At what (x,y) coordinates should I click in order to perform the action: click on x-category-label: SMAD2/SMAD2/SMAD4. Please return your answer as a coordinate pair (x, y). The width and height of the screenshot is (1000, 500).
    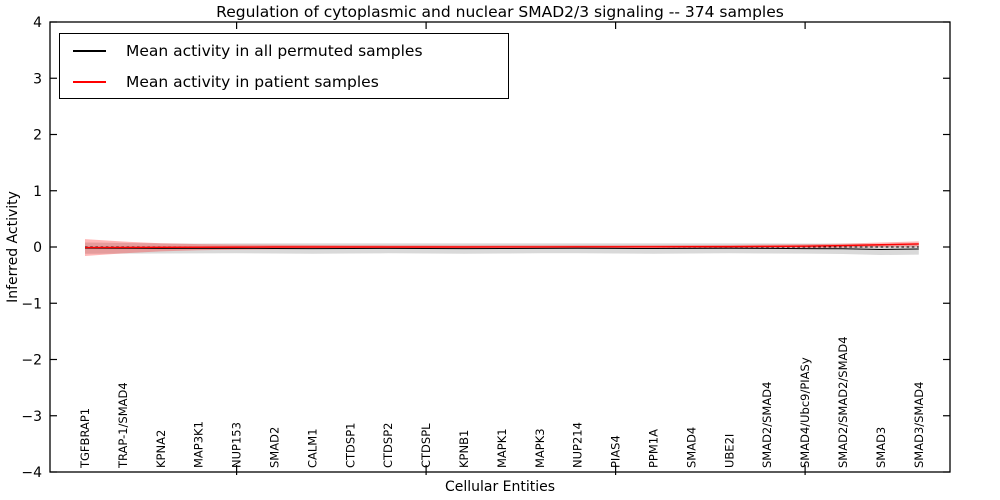
    Looking at the image, I should click on (843, 402).